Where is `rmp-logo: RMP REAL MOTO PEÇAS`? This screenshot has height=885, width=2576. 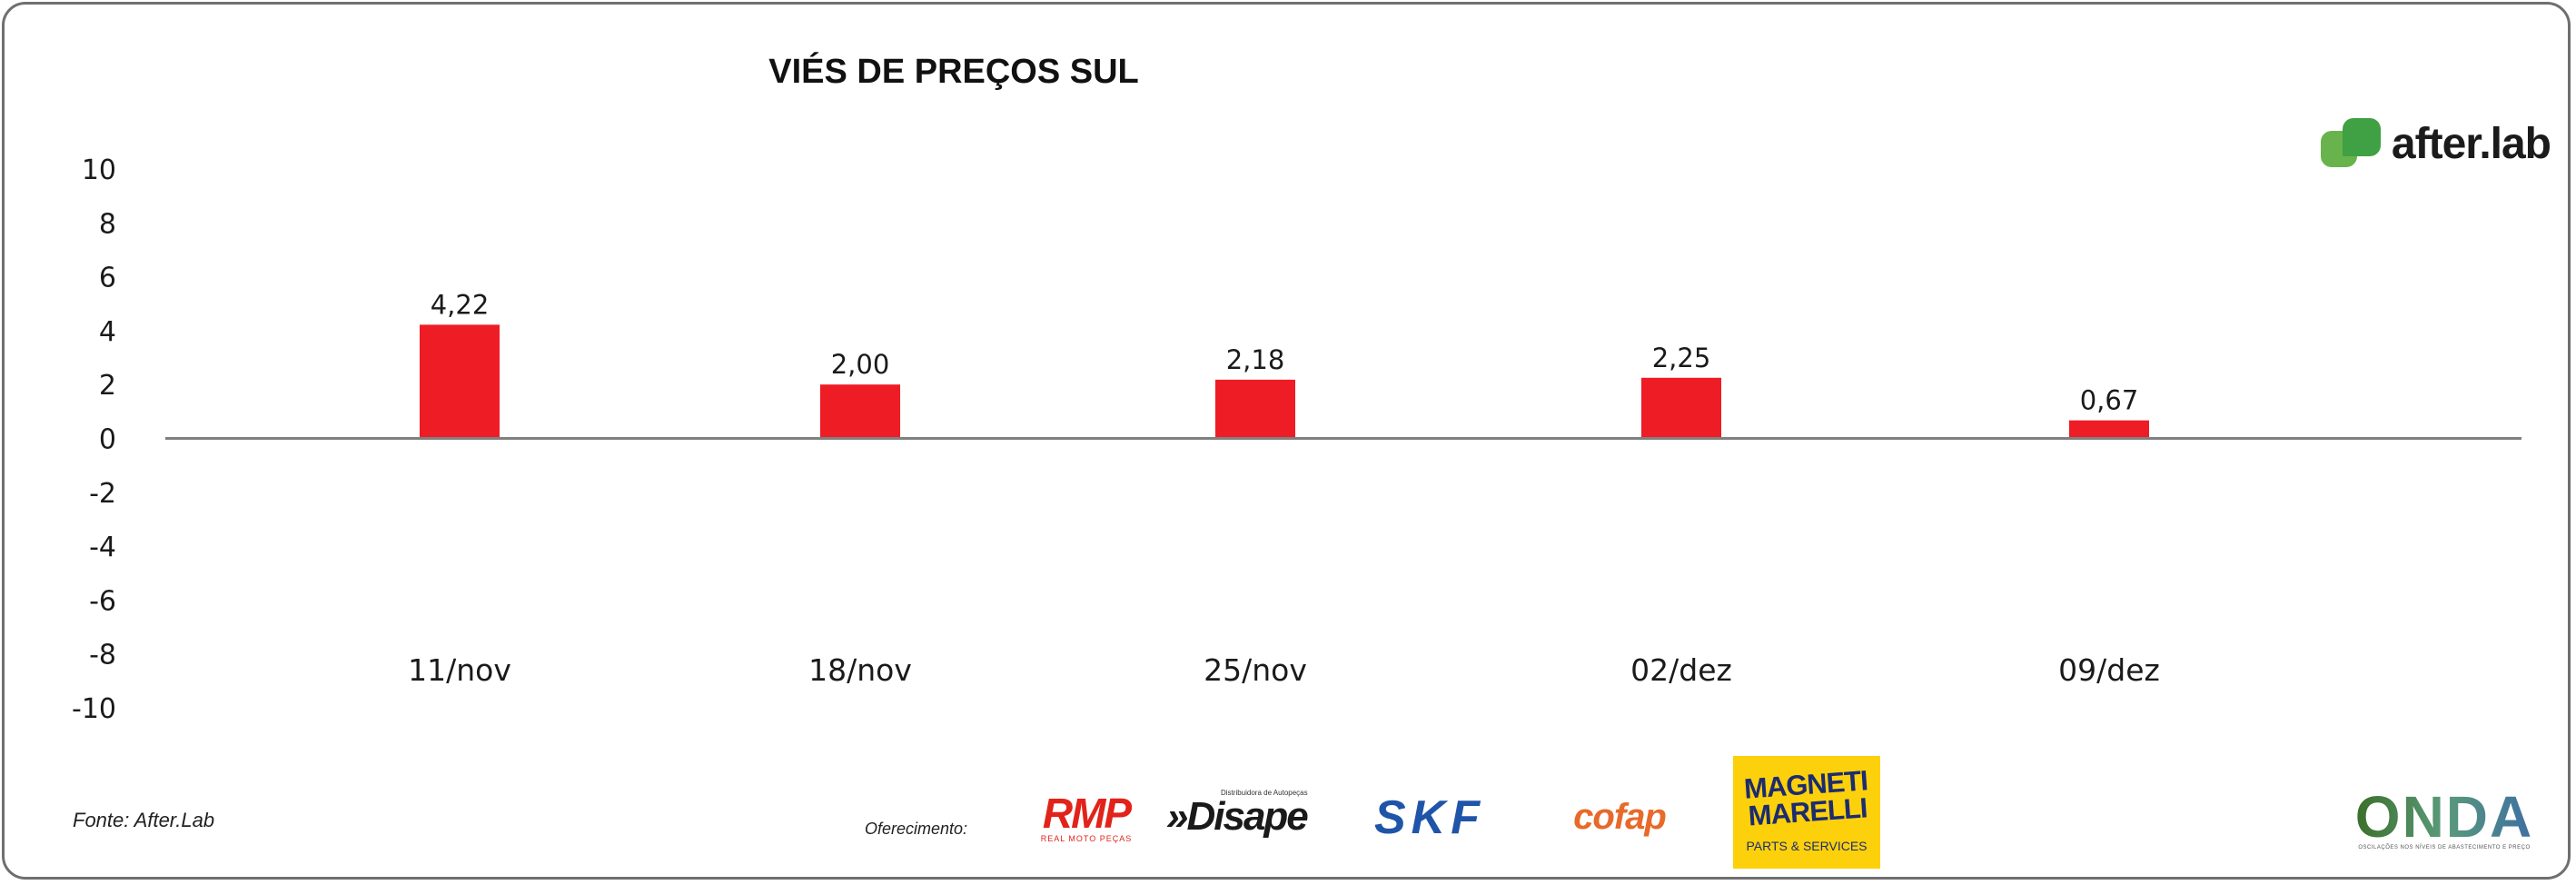
rmp-logo: RMP REAL MOTO PEÇAS is located at coordinates (1086, 817).